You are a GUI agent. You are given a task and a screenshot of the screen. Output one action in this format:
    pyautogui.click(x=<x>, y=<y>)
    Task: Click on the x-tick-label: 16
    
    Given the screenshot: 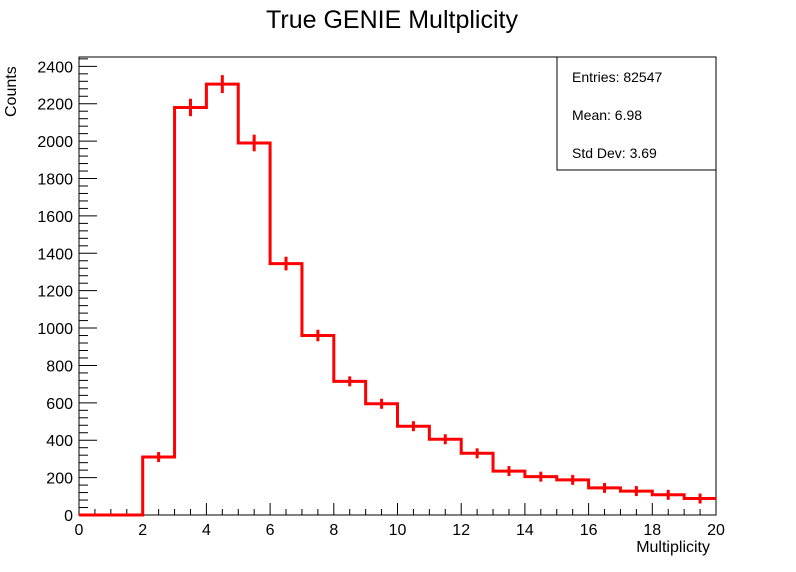 What is the action you would take?
    pyautogui.click(x=589, y=530)
    